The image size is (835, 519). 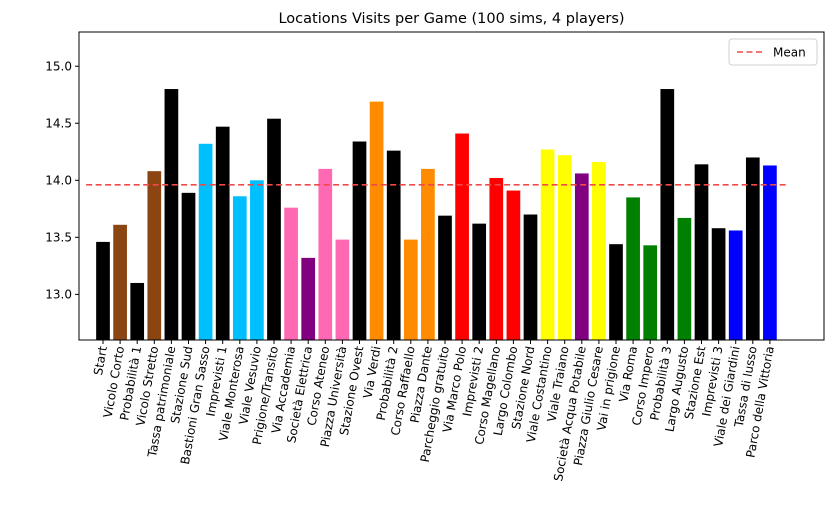 I want to click on y-tick-label: 13.5, so click(x=58, y=238).